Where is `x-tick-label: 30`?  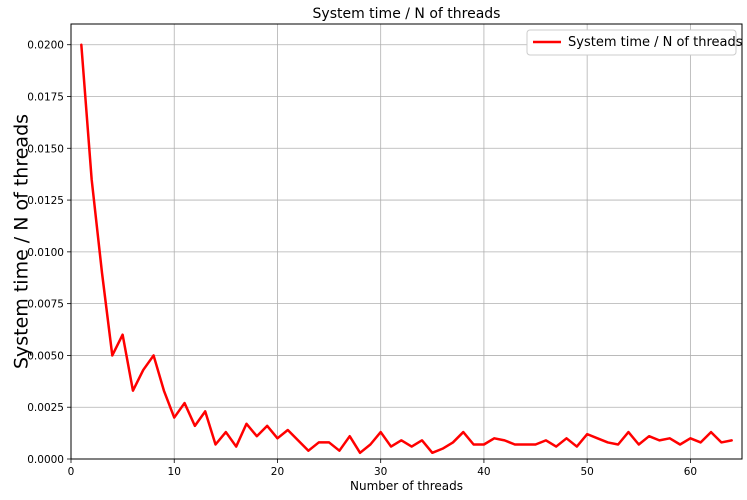 x-tick-label: 30 is located at coordinates (380, 472).